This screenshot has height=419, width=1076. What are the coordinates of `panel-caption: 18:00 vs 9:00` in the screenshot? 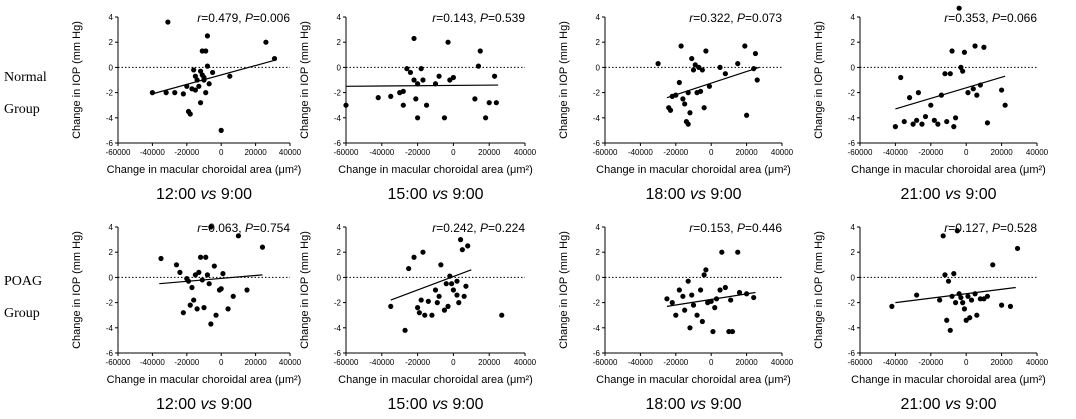 It's located at (693, 194).